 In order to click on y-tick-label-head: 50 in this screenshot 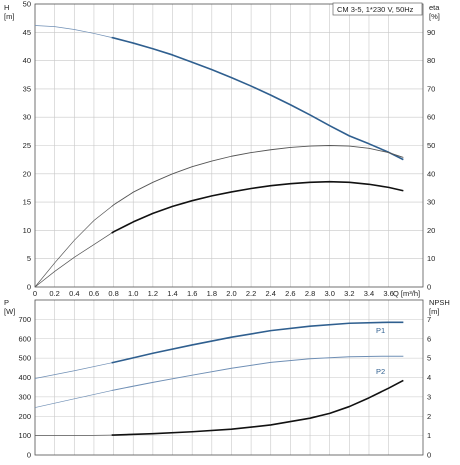, I will do `click(27, 4)`.